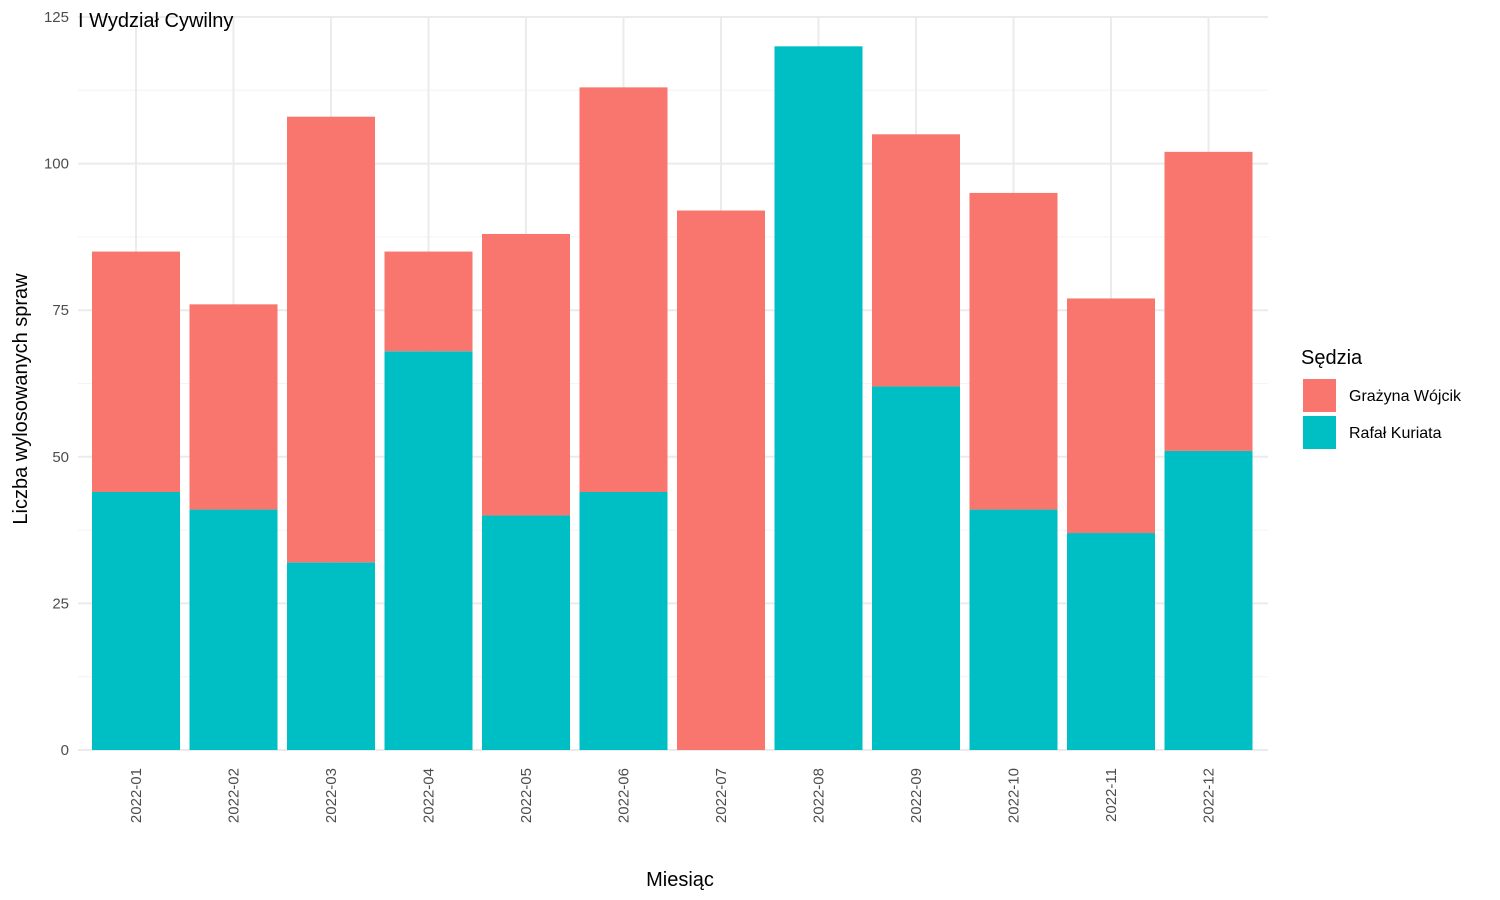 This screenshot has height=900, width=1500. What do you see at coordinates (624, 795) in the screenshot?
I see `x-tick-label: 2022-06` at bounding box center [624, 795].